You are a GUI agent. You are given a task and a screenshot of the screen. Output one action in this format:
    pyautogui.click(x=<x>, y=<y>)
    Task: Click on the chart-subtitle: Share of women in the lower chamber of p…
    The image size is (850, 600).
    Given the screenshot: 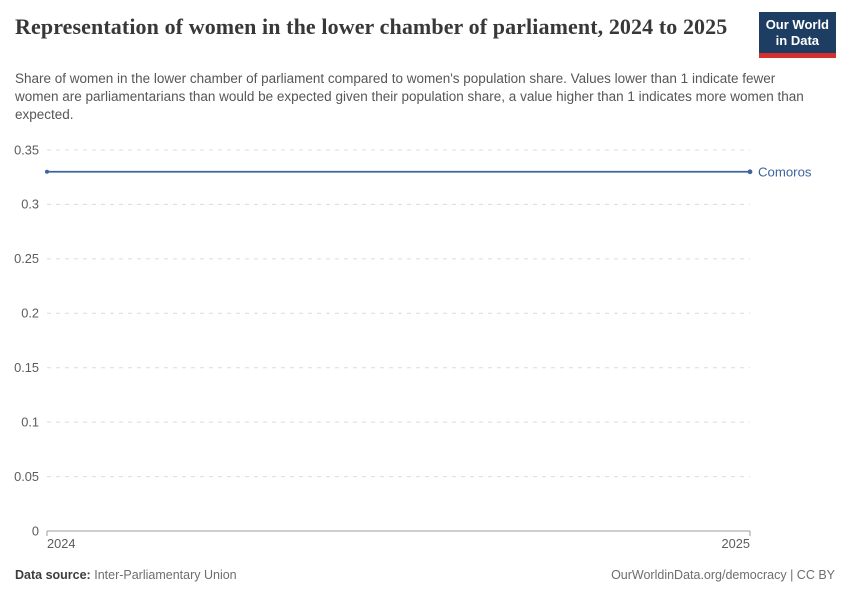 What is the action you would take?
    pyautogui.click(x=409, y=96)
    